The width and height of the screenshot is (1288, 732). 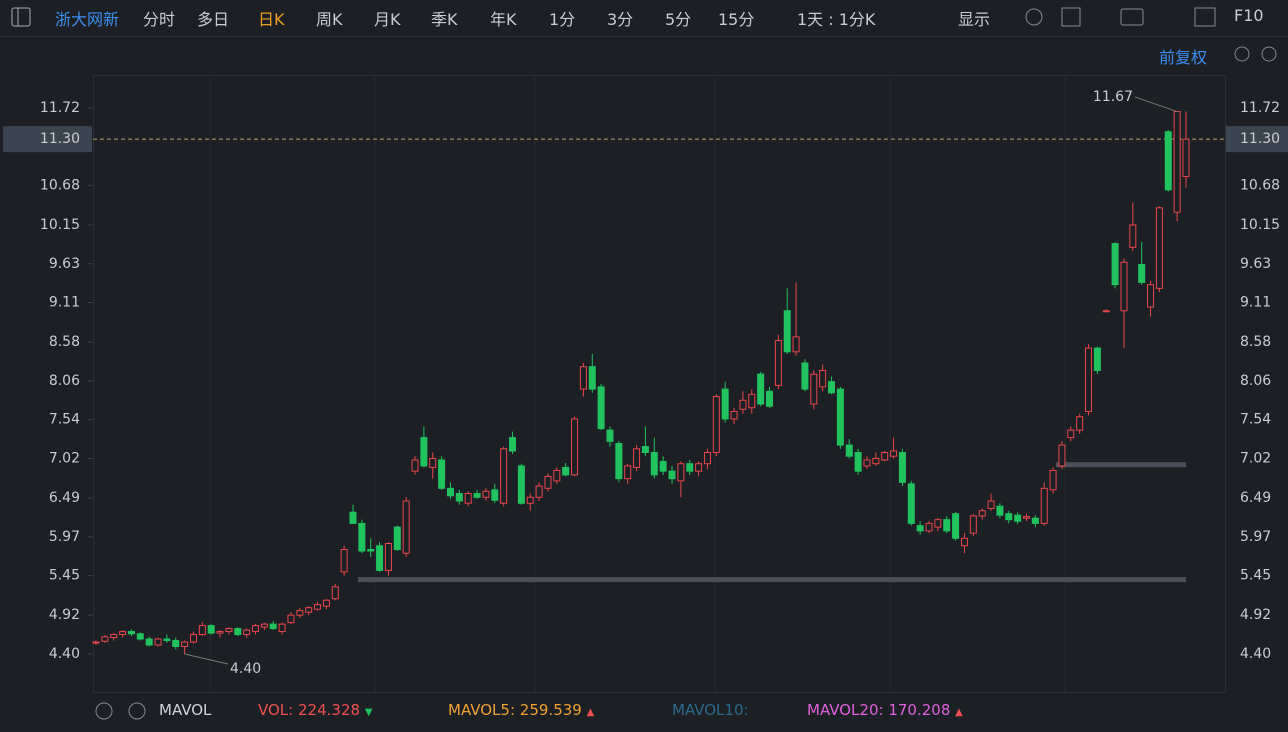 I want to click on period-tab: 3分, so click(x=620, y=19).